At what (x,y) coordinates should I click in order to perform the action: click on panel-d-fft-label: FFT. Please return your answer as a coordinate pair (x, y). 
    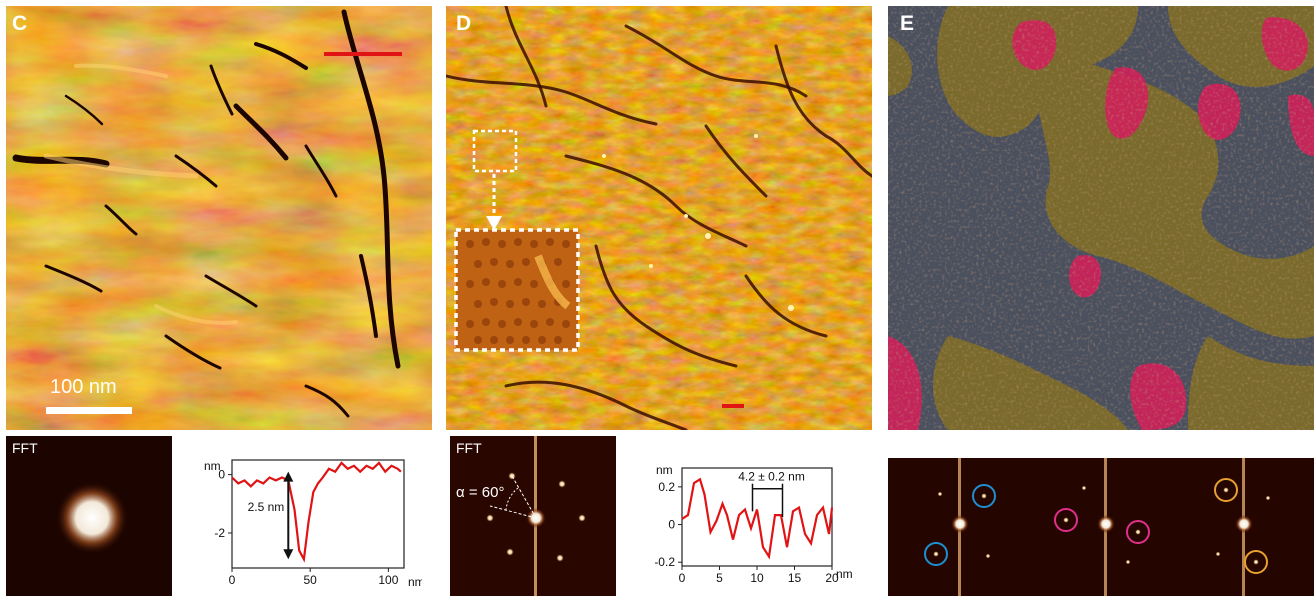
    Looking at the image, I should click on (469, 448).